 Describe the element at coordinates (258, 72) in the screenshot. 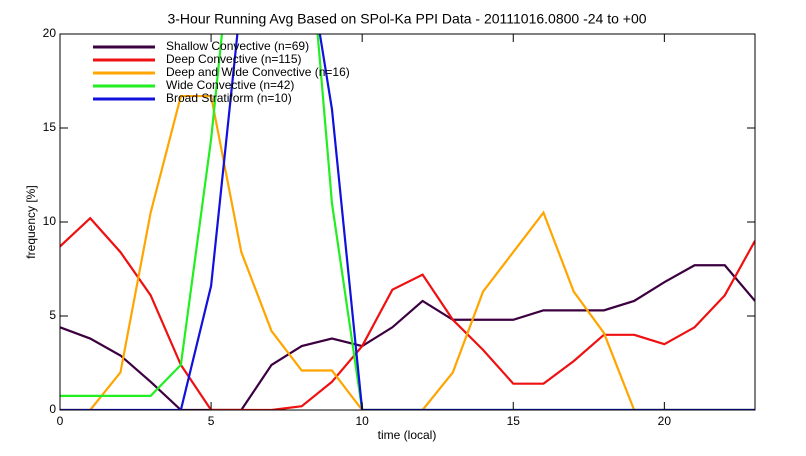

I see `legend-label: Deep and Wide Convective (n=16)` at that location.